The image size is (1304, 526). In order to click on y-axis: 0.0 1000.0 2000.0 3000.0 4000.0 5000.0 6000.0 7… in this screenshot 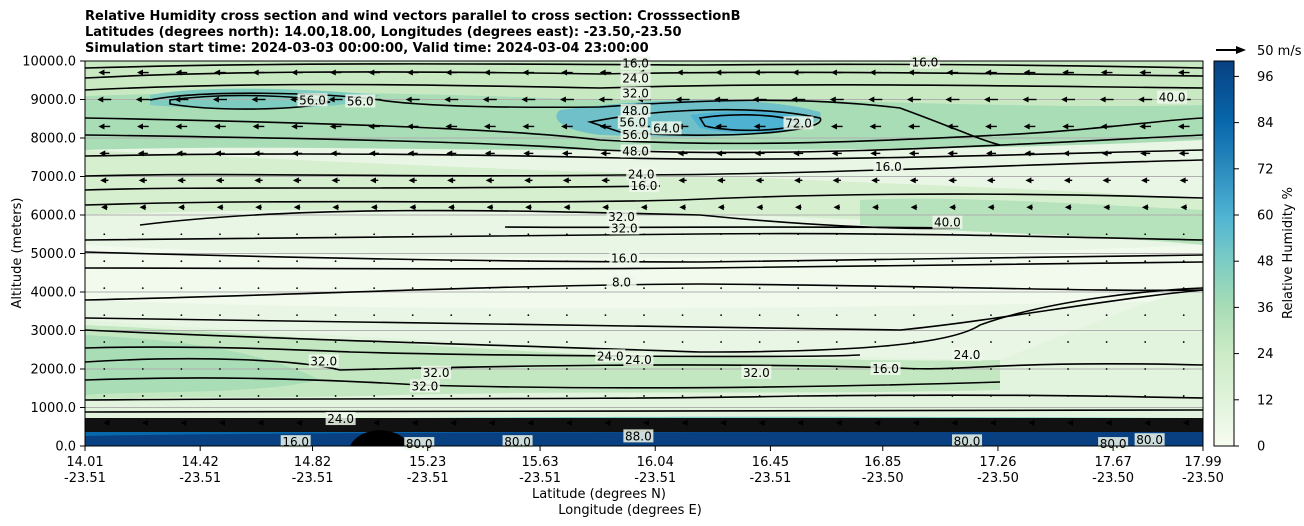, I will do `click(53, 255)`.